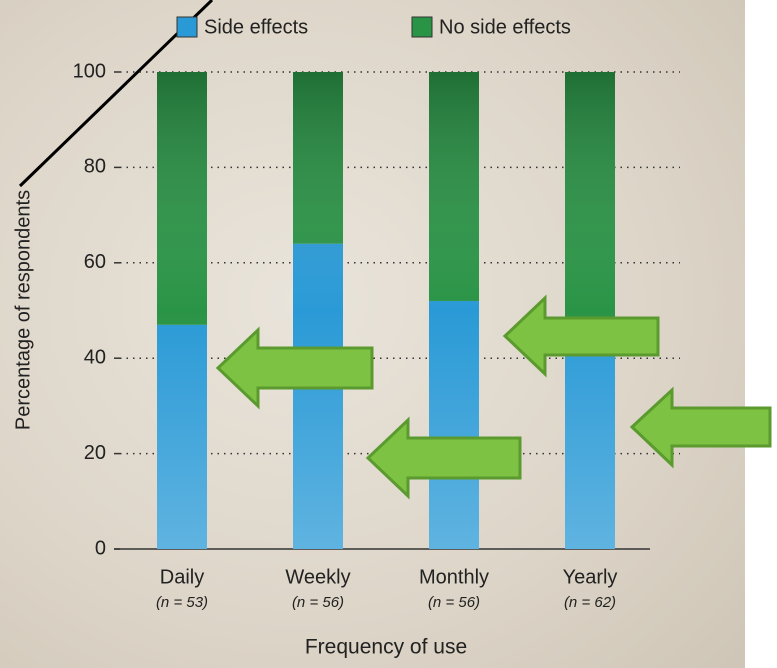 This screenshot has width=777, height=668. I want to click on legend-label: Side effects, so click(256, 27).